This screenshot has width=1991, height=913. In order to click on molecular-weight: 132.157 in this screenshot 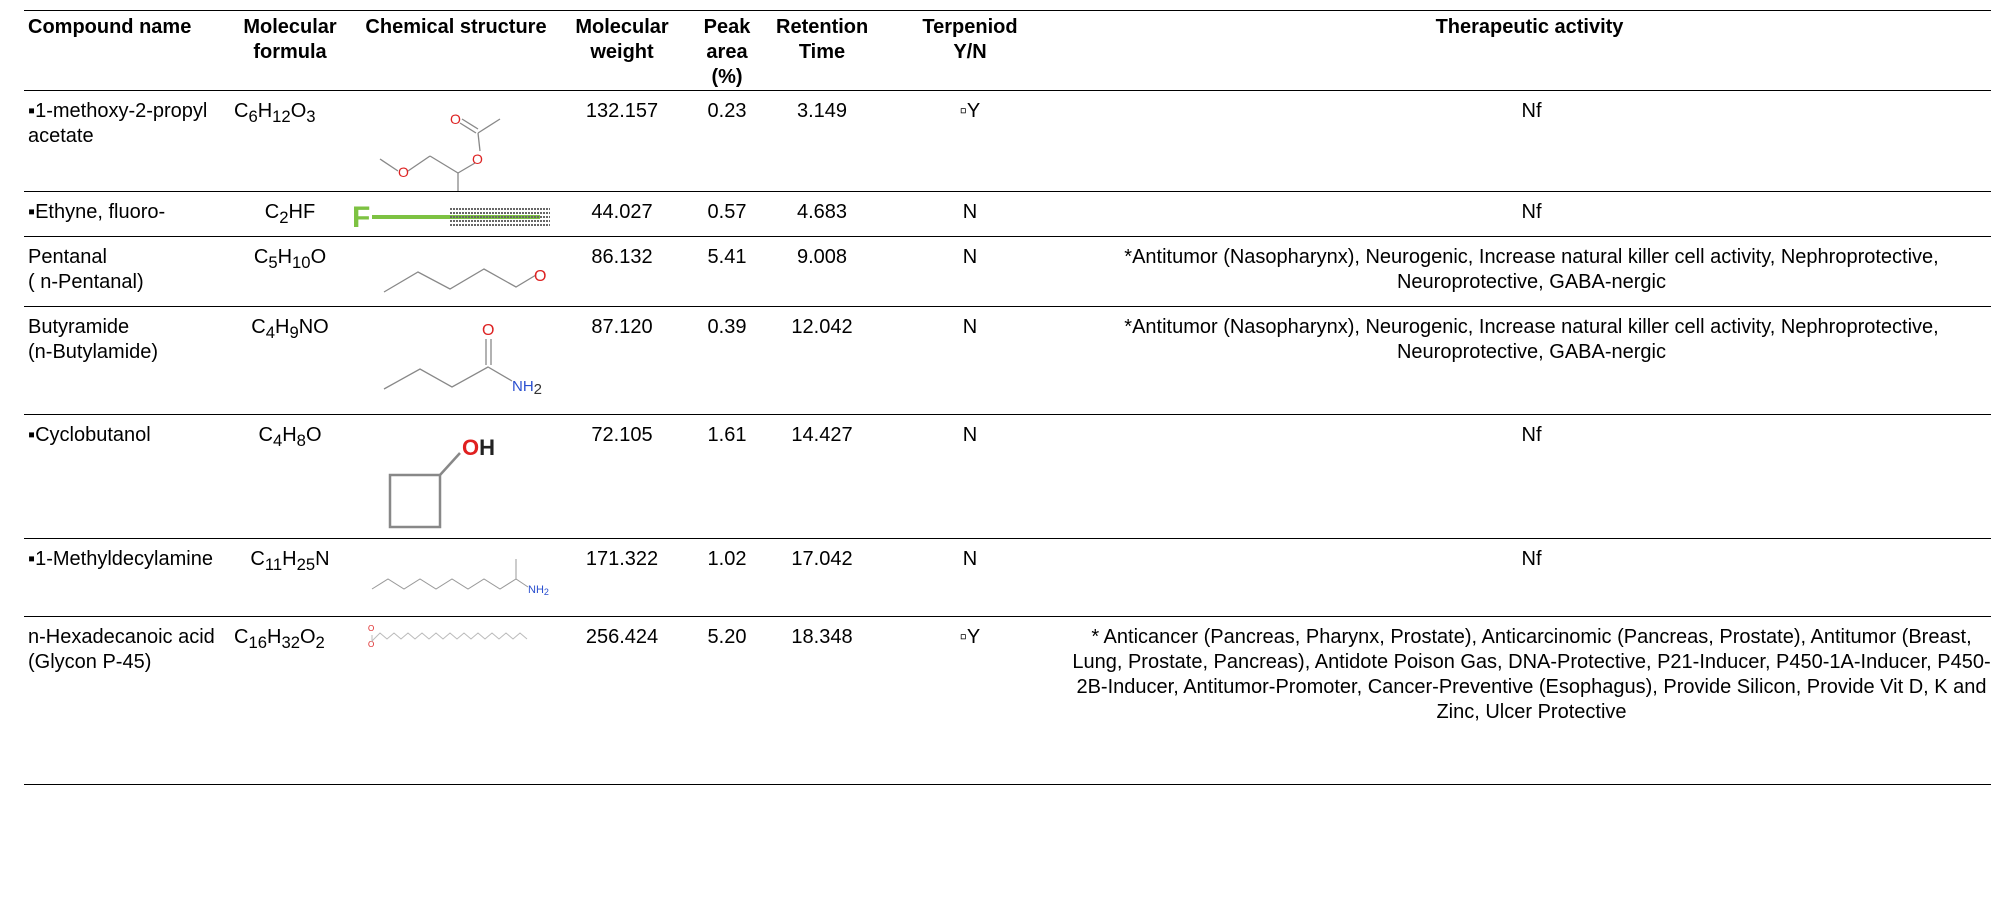, I will do `click(622, 111)`.